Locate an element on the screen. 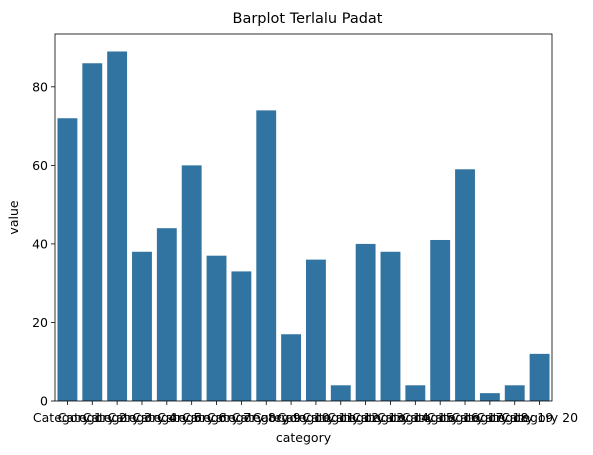 The height and width of the screenshot is (455, 593). x-tick-label: Category 11 is located at coordinates (315, 417).